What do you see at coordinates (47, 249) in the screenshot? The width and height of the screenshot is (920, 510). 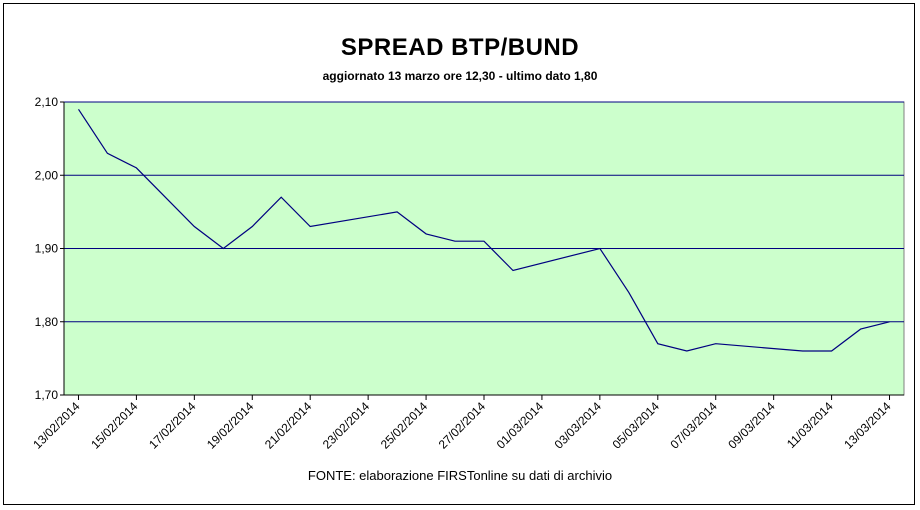 I see `y-tick-label: 1,90` at bounding box center [47, 249].